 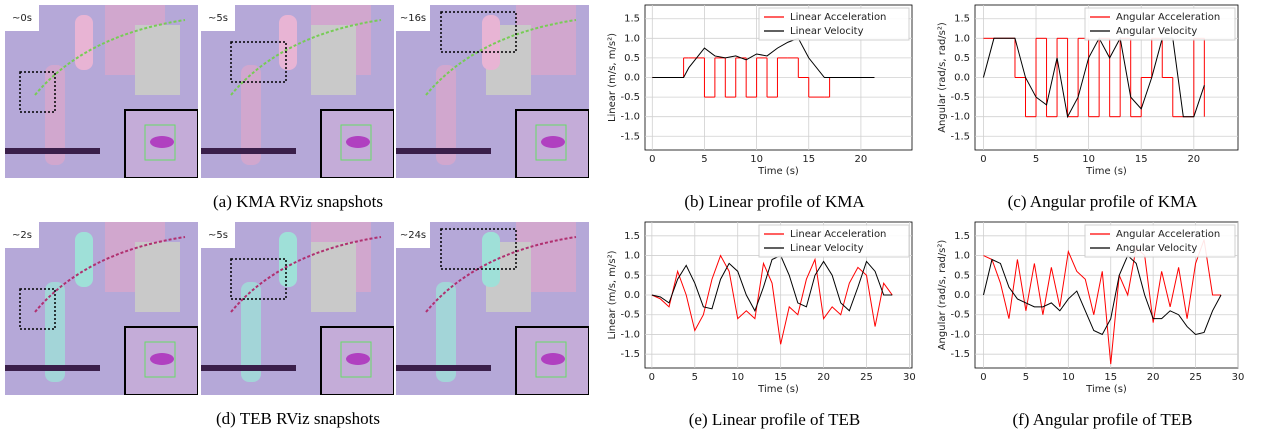 What do you see at coordinates (1103, 201) in the screenshot?
I see `caption: (c) Angular profile of KMA` at bounding box center [1103, 201].